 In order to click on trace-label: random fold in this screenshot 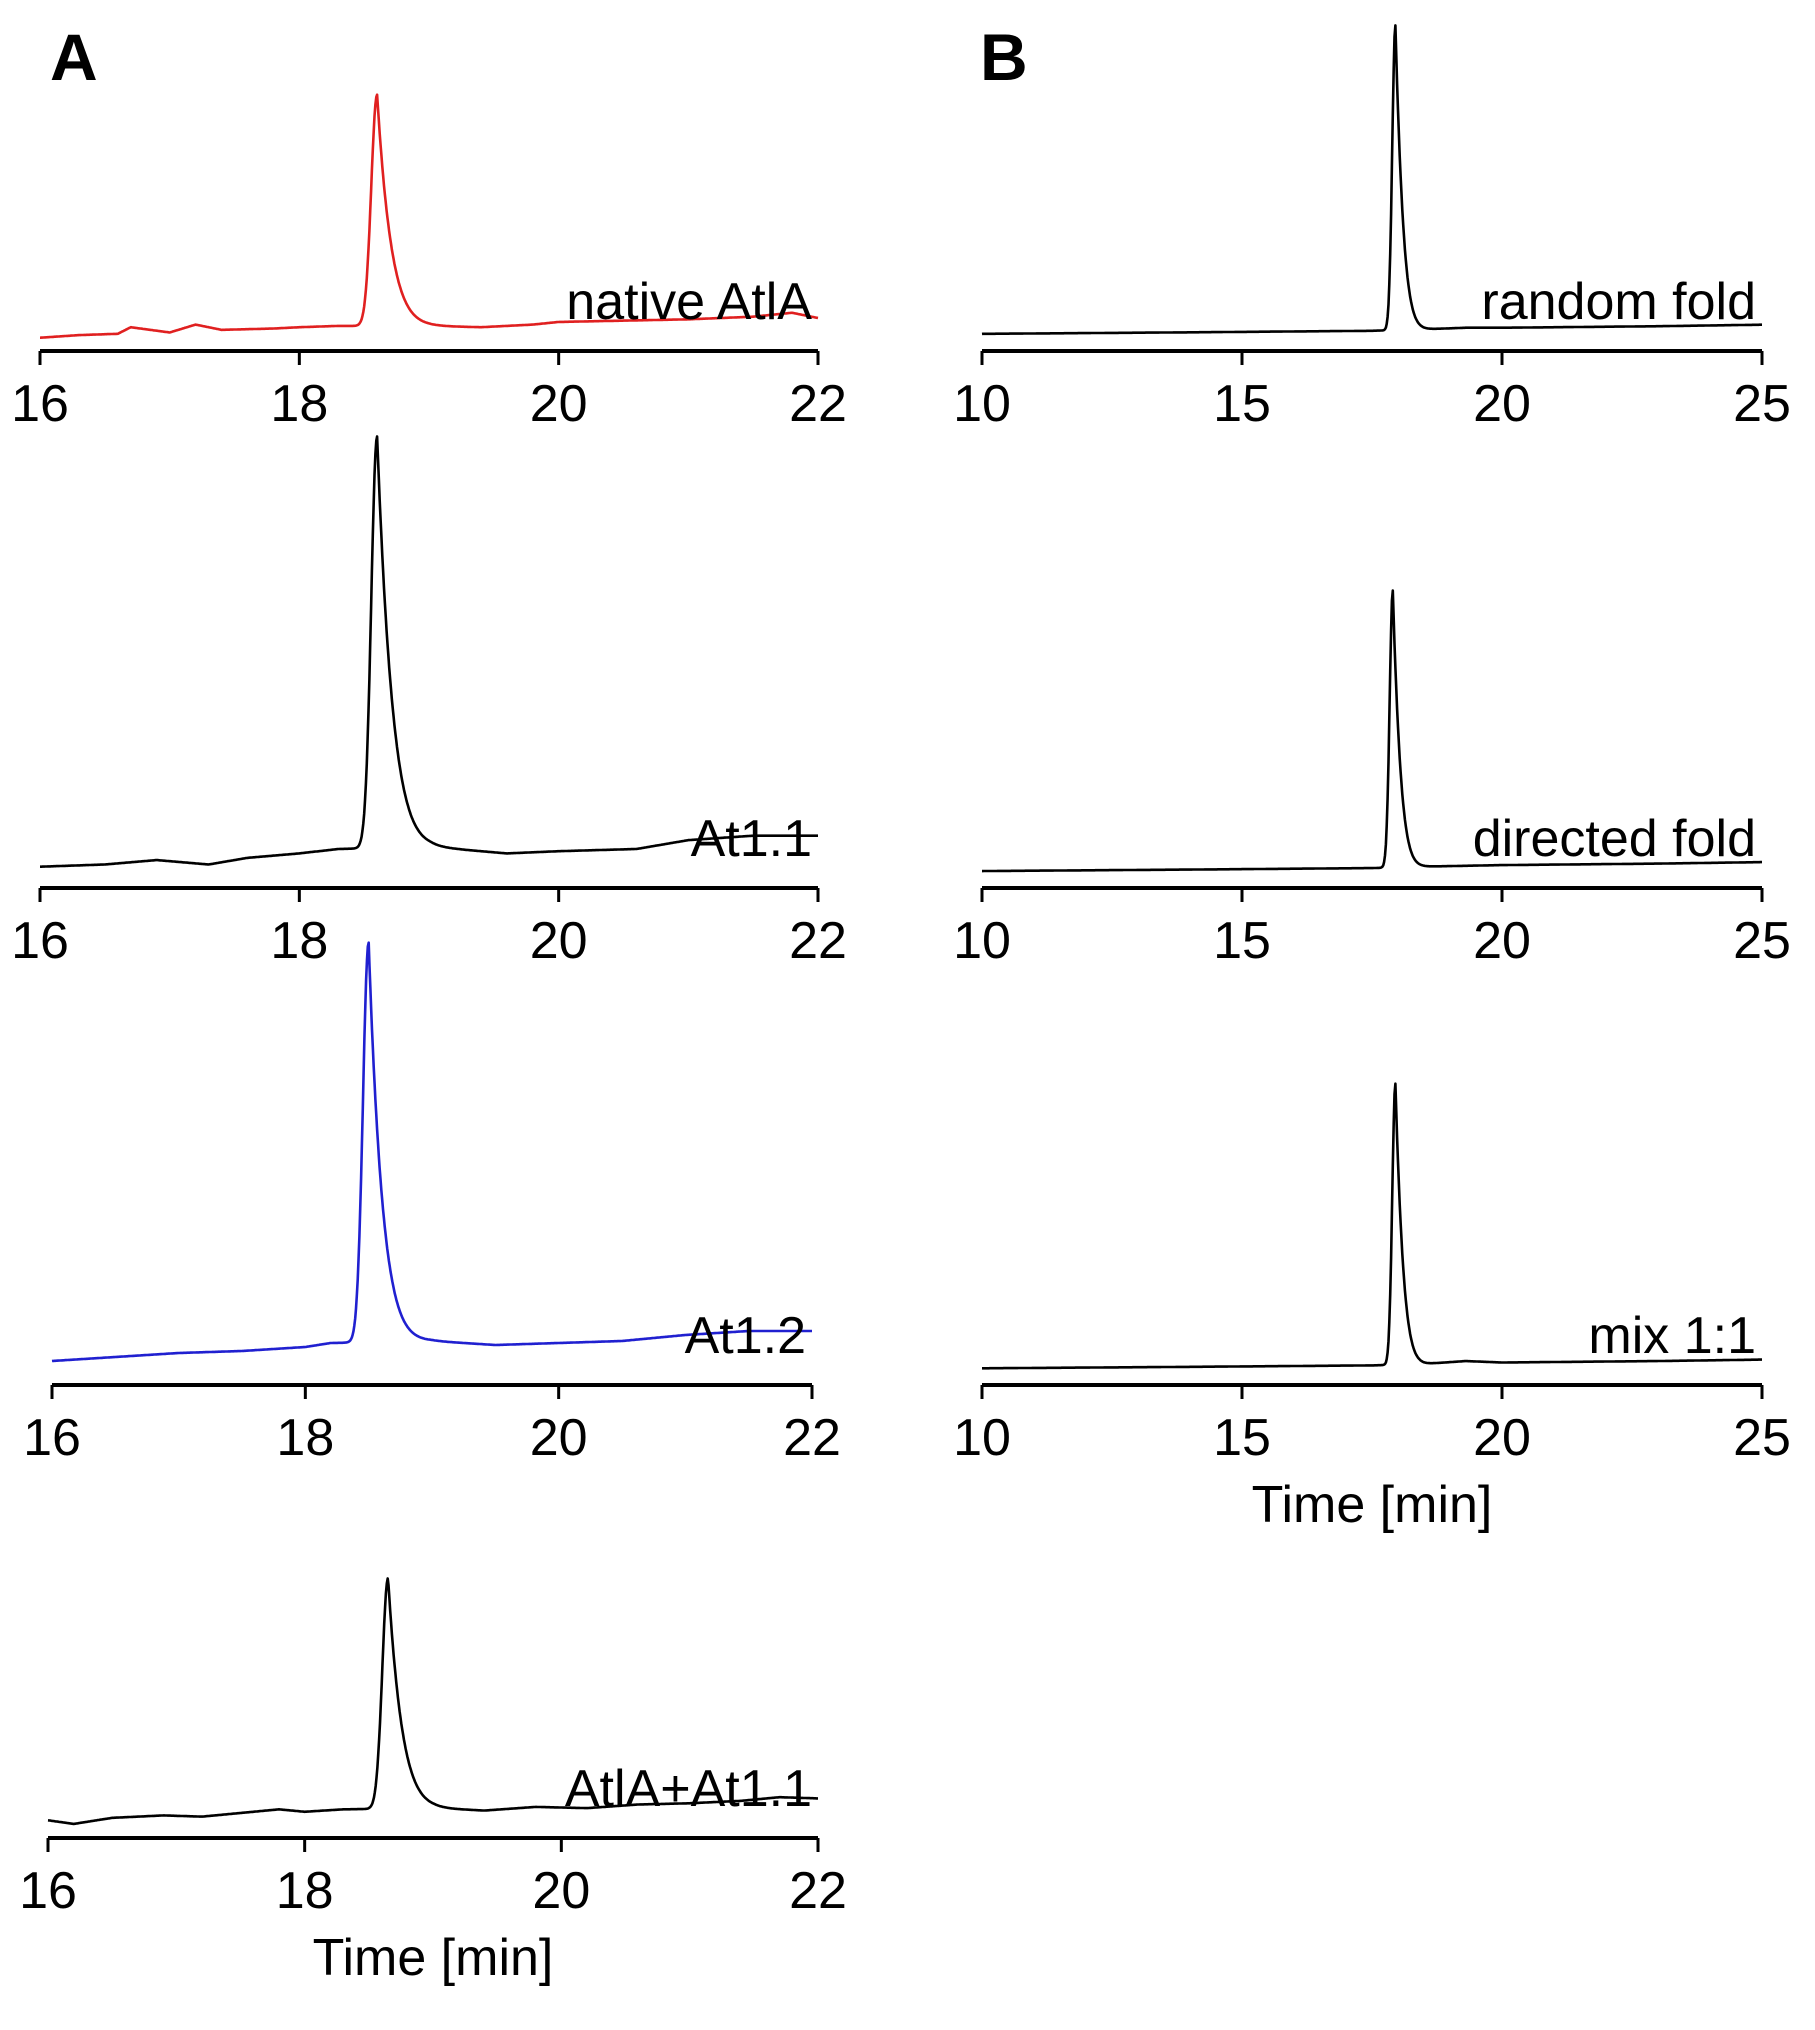, I will do `click(1618, 302)`.